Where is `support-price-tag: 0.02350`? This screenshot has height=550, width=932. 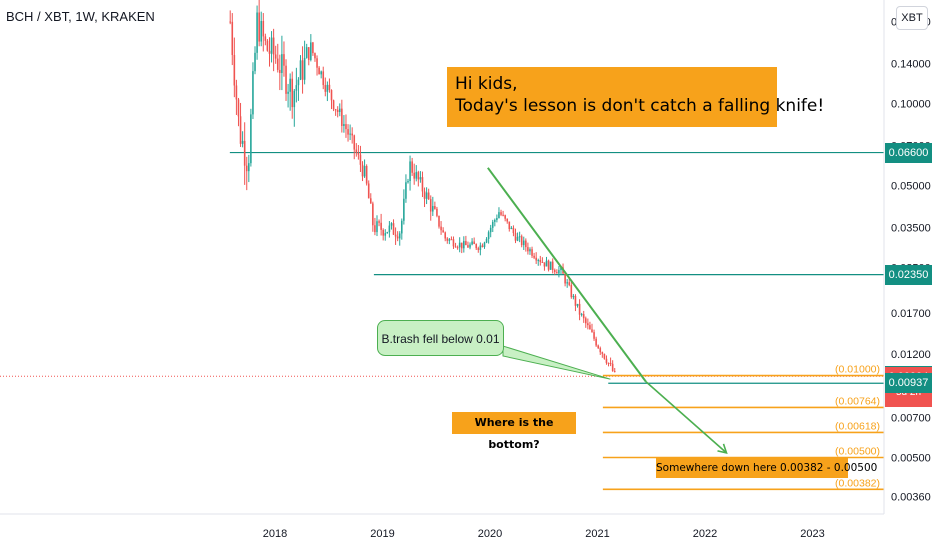 support-price-tag: 0.02350 is located at coordinates (908, 274).